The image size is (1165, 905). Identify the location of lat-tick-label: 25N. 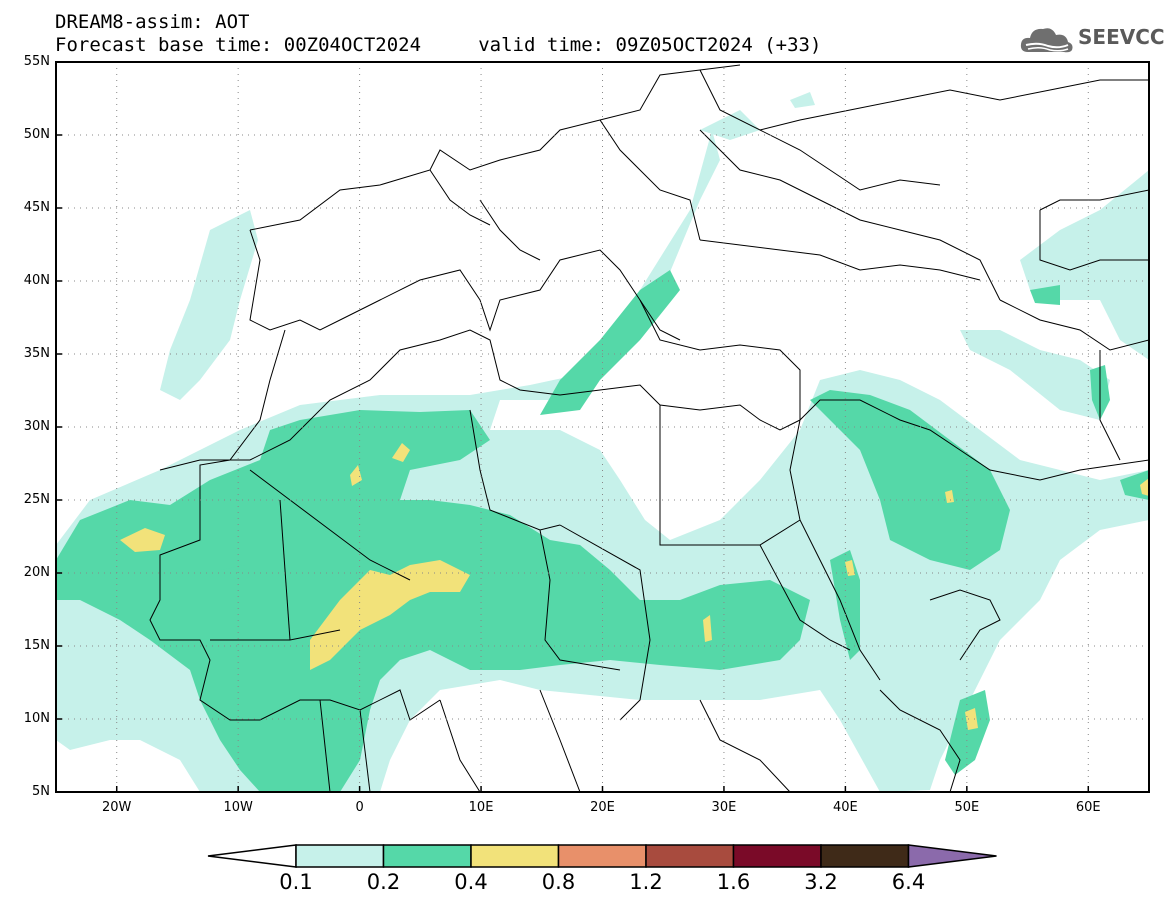
(36, 499).